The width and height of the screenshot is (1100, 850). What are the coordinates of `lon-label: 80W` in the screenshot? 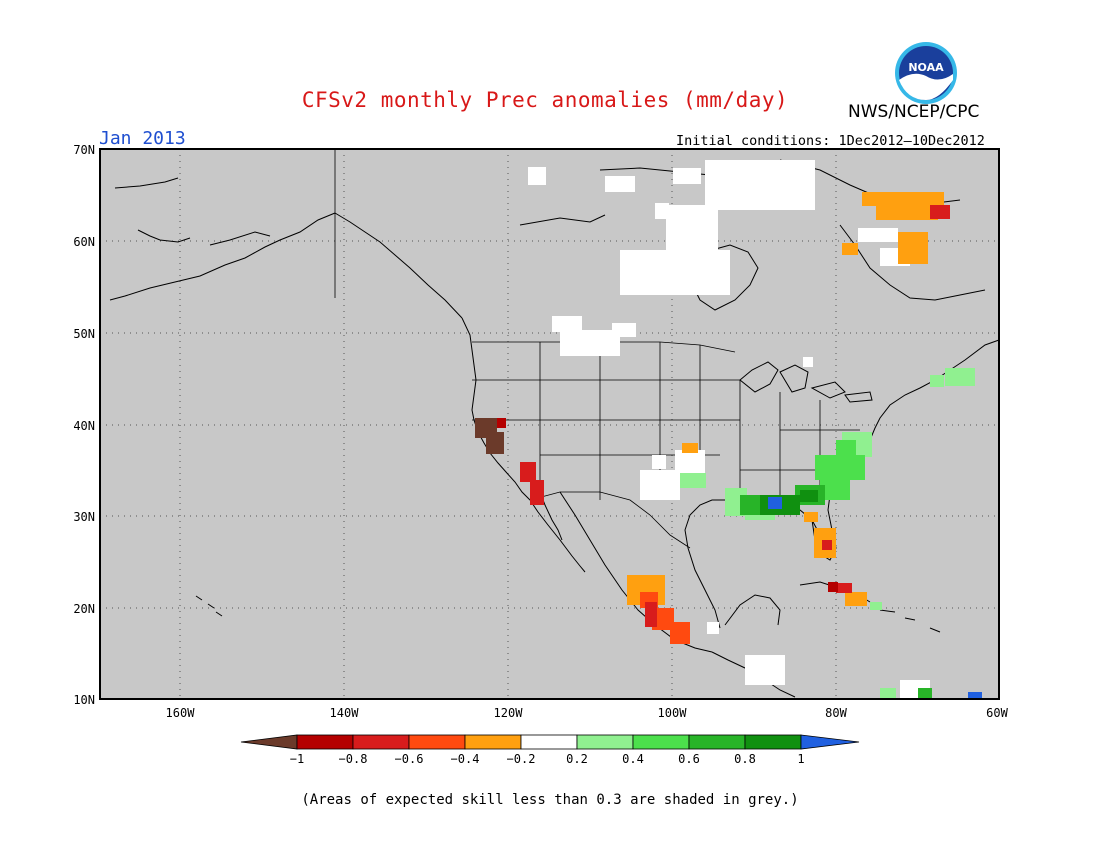 It's located at (836, 713).